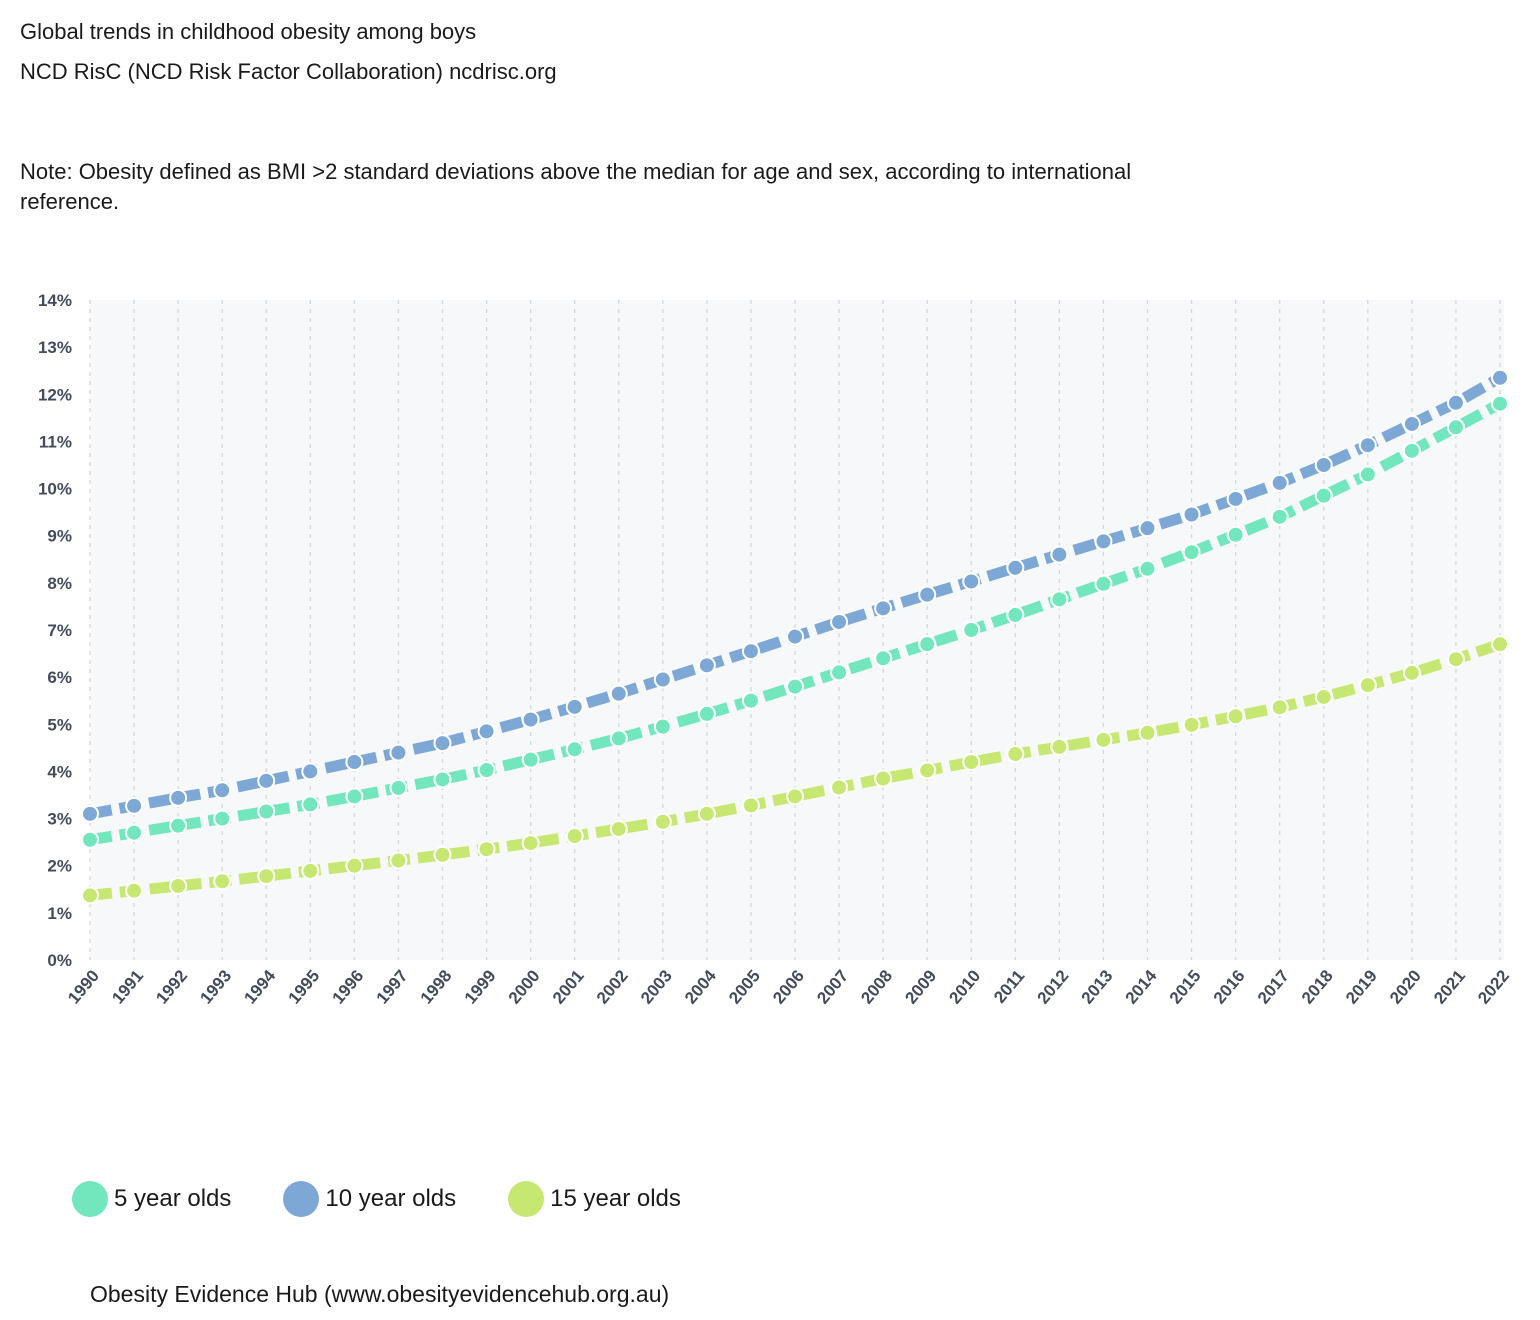 Image resolution: width=1540 pixels, height=1320 pixels. What do you see at coordinates (369, 1199) in the screenshot?
I see `legend-item-10-year-olds: 10 year olds` at bounding box center [369, 1199].